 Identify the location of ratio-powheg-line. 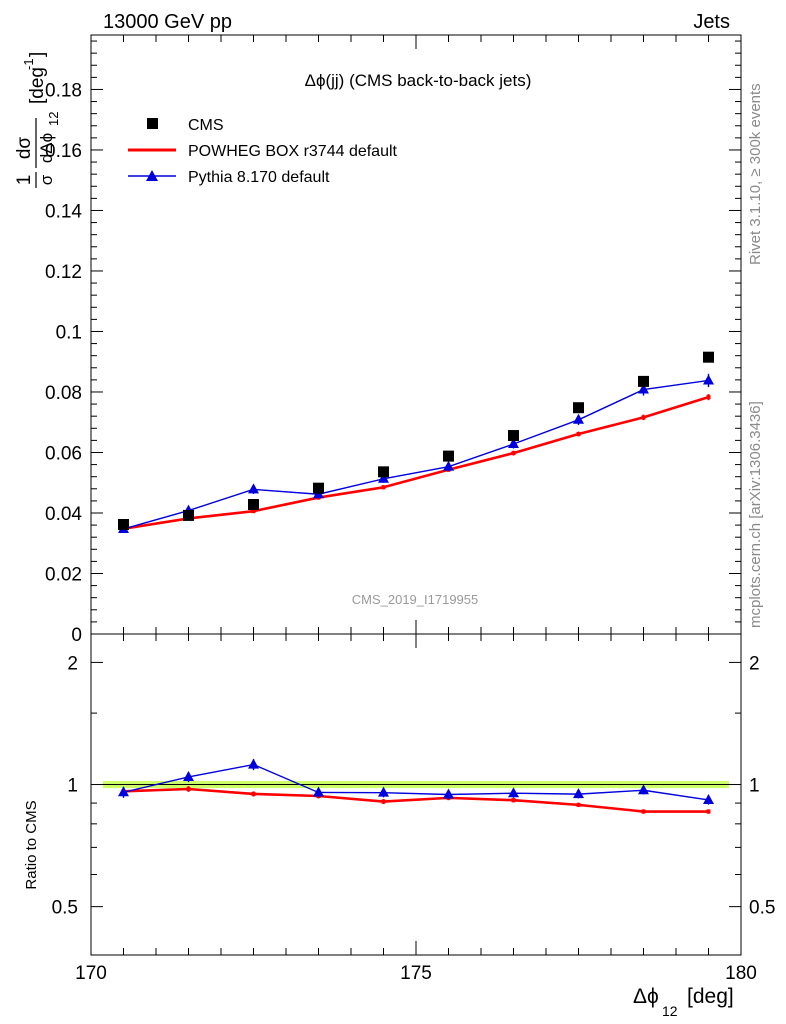
(416, 800).